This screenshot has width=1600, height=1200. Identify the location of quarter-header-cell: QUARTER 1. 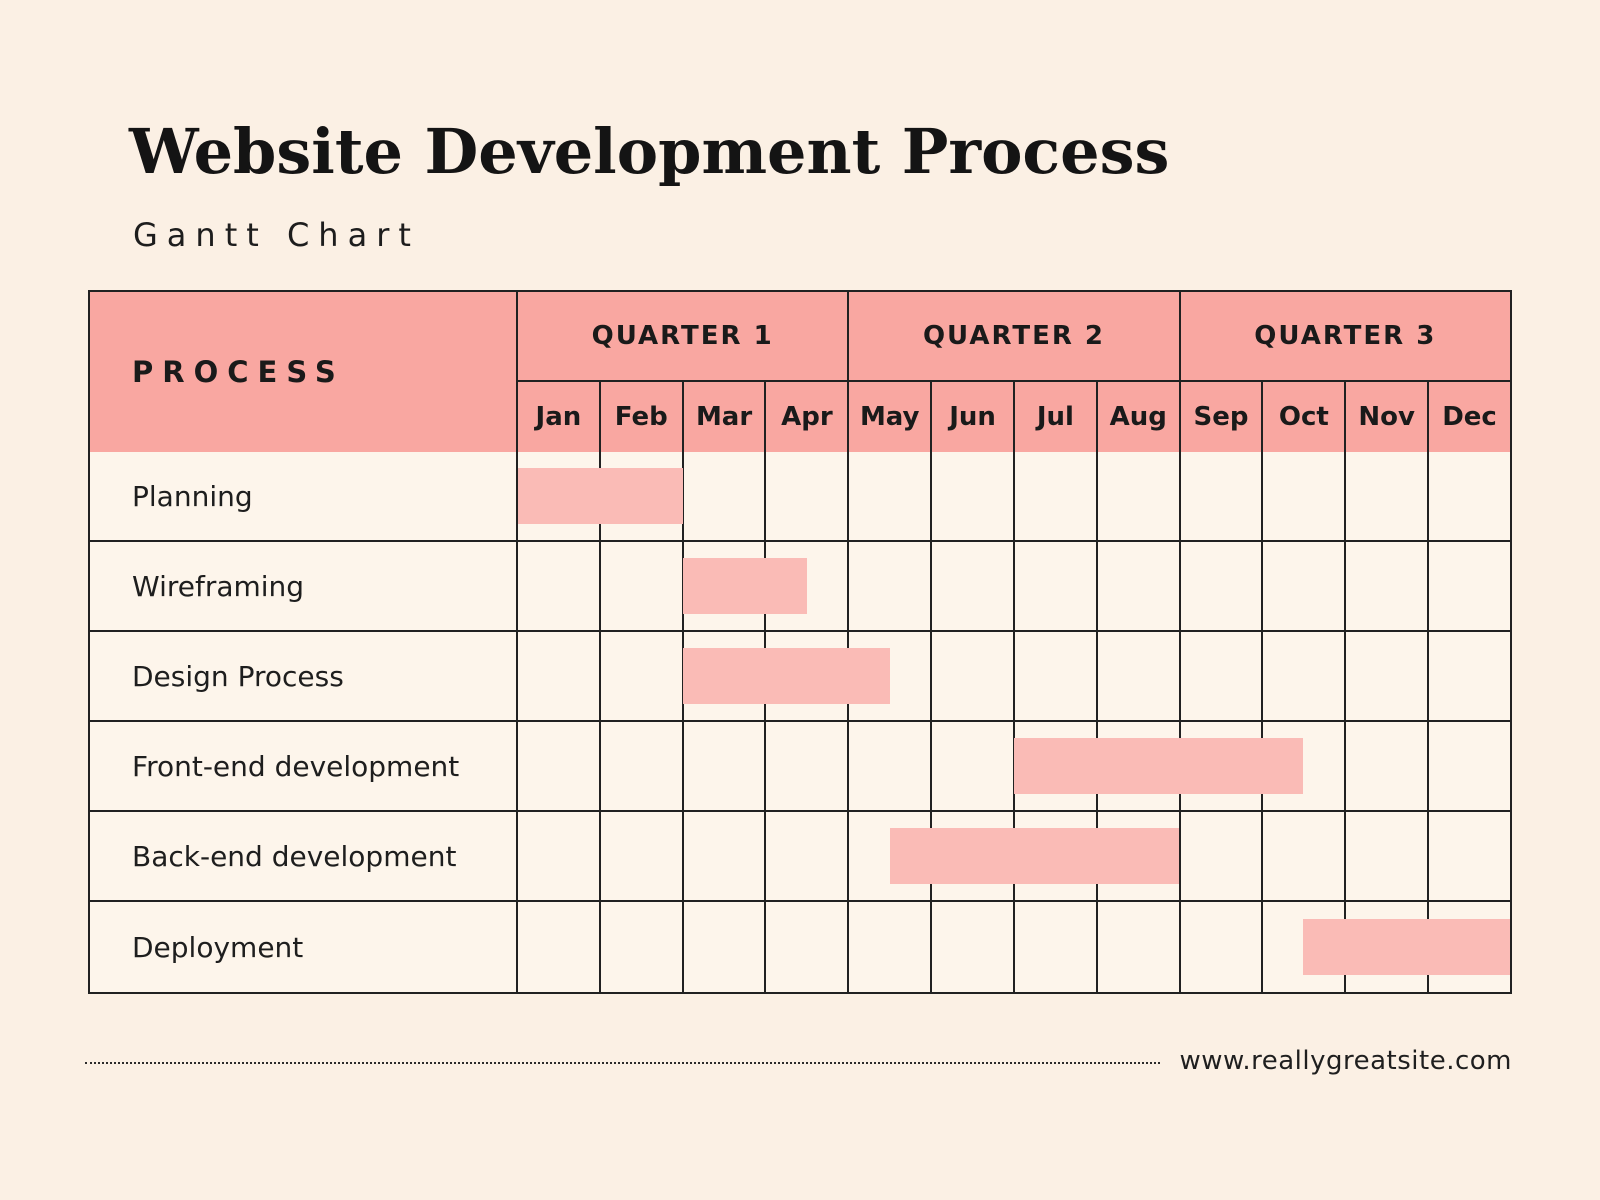
(684, 336).